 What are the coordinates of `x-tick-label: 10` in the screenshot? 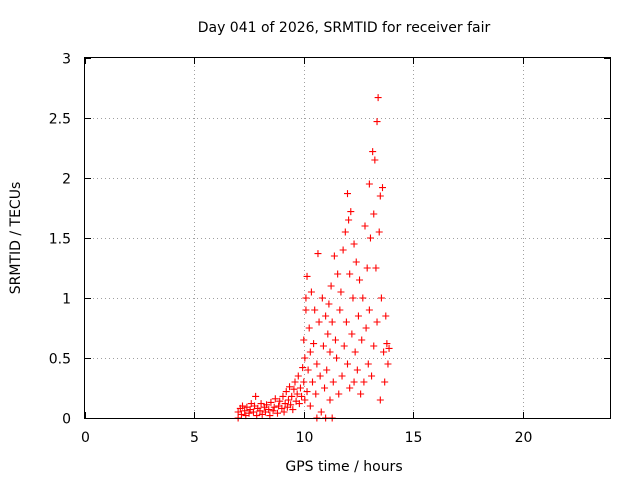 It's located at (305, 438).